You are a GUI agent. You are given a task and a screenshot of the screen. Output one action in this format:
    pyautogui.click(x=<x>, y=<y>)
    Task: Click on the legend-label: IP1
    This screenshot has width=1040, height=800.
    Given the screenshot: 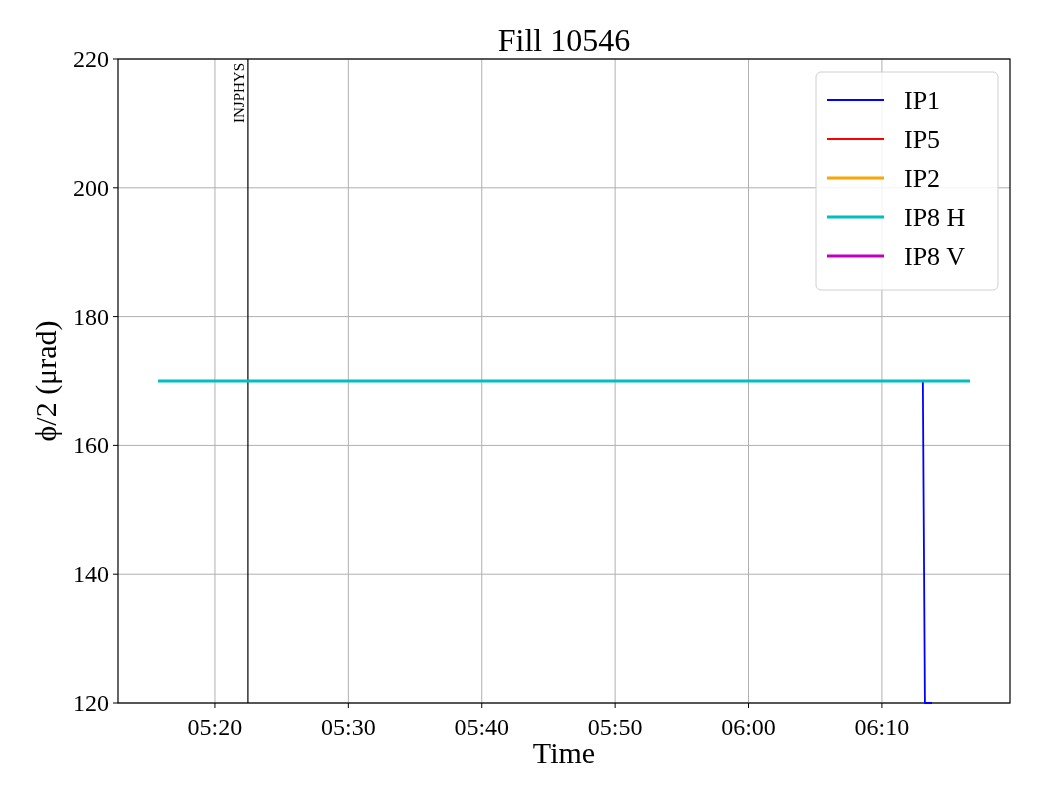 What is the action you would take?
    pyautogui.click(x=922, y=100)
    